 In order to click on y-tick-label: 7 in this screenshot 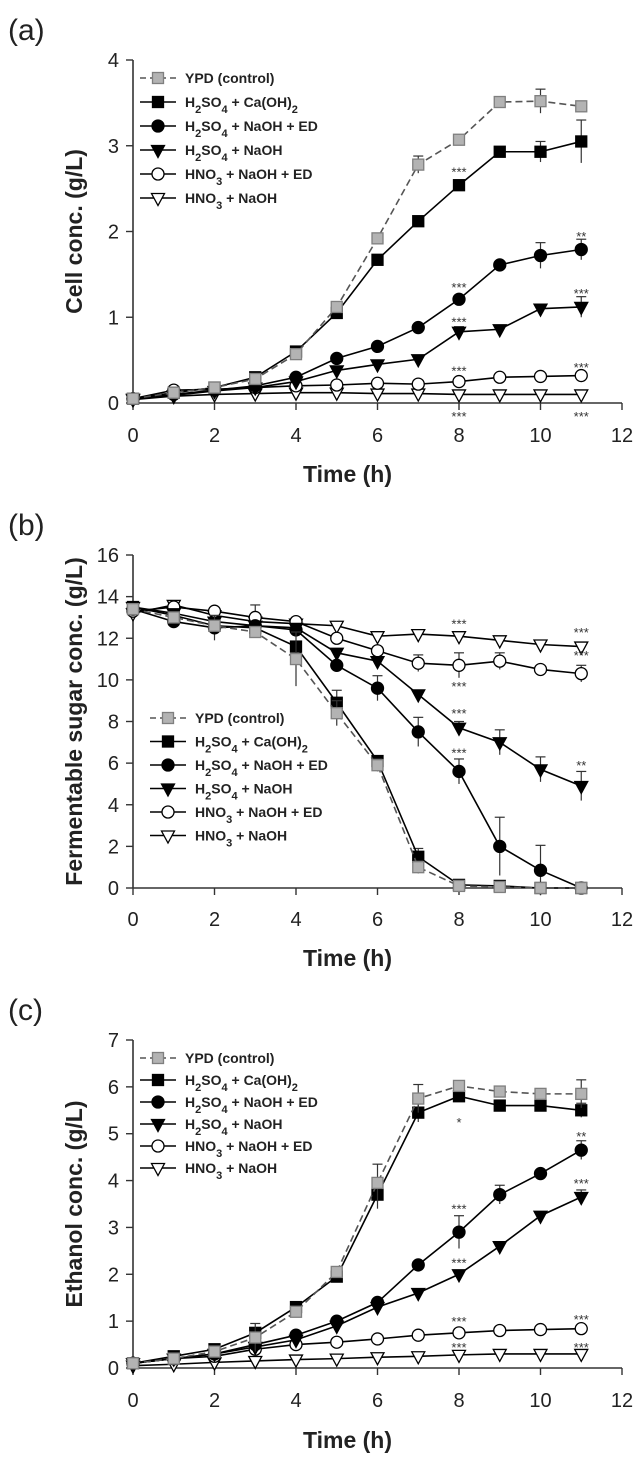, I will do `click(113, 1041)`.